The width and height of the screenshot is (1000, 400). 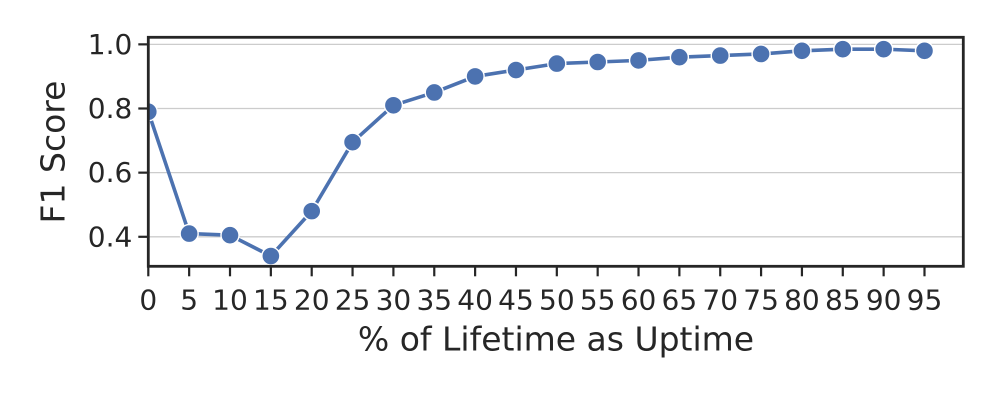 What do you see at coordinates (394, 300) in the screenshot?
I see `x-tick-label: 30` at bounding box center [394, 300].